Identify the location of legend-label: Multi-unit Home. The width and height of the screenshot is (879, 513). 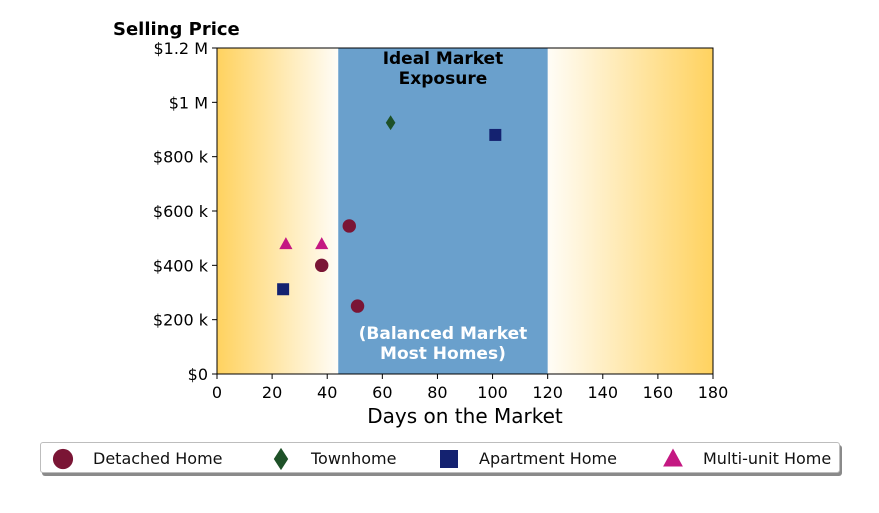
(767, 458).